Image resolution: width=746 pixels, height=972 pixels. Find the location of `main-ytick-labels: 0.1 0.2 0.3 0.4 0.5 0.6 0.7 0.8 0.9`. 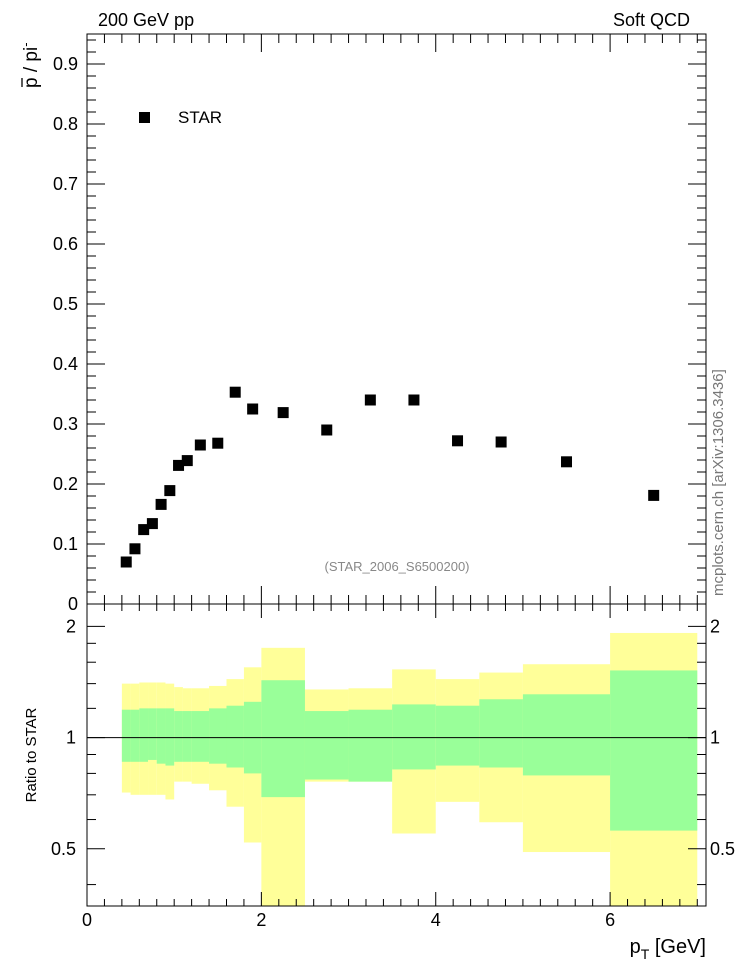

main-ytick-labels: 0.1 0.2 0.3 0.4 0.5 0.6 0.7 0.8 0.9 is located at coordinates (65, 304).